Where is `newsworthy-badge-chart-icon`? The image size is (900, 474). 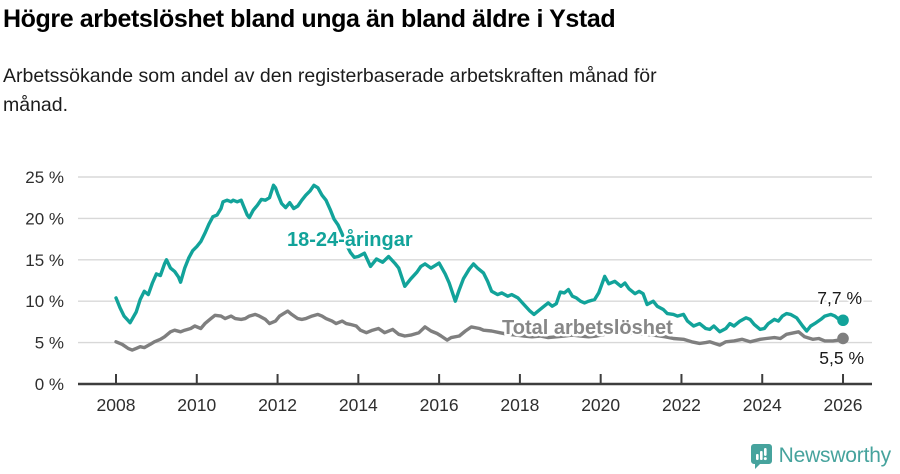
newsworthy-badge-chart-icon is located at coordinates (761, 456).